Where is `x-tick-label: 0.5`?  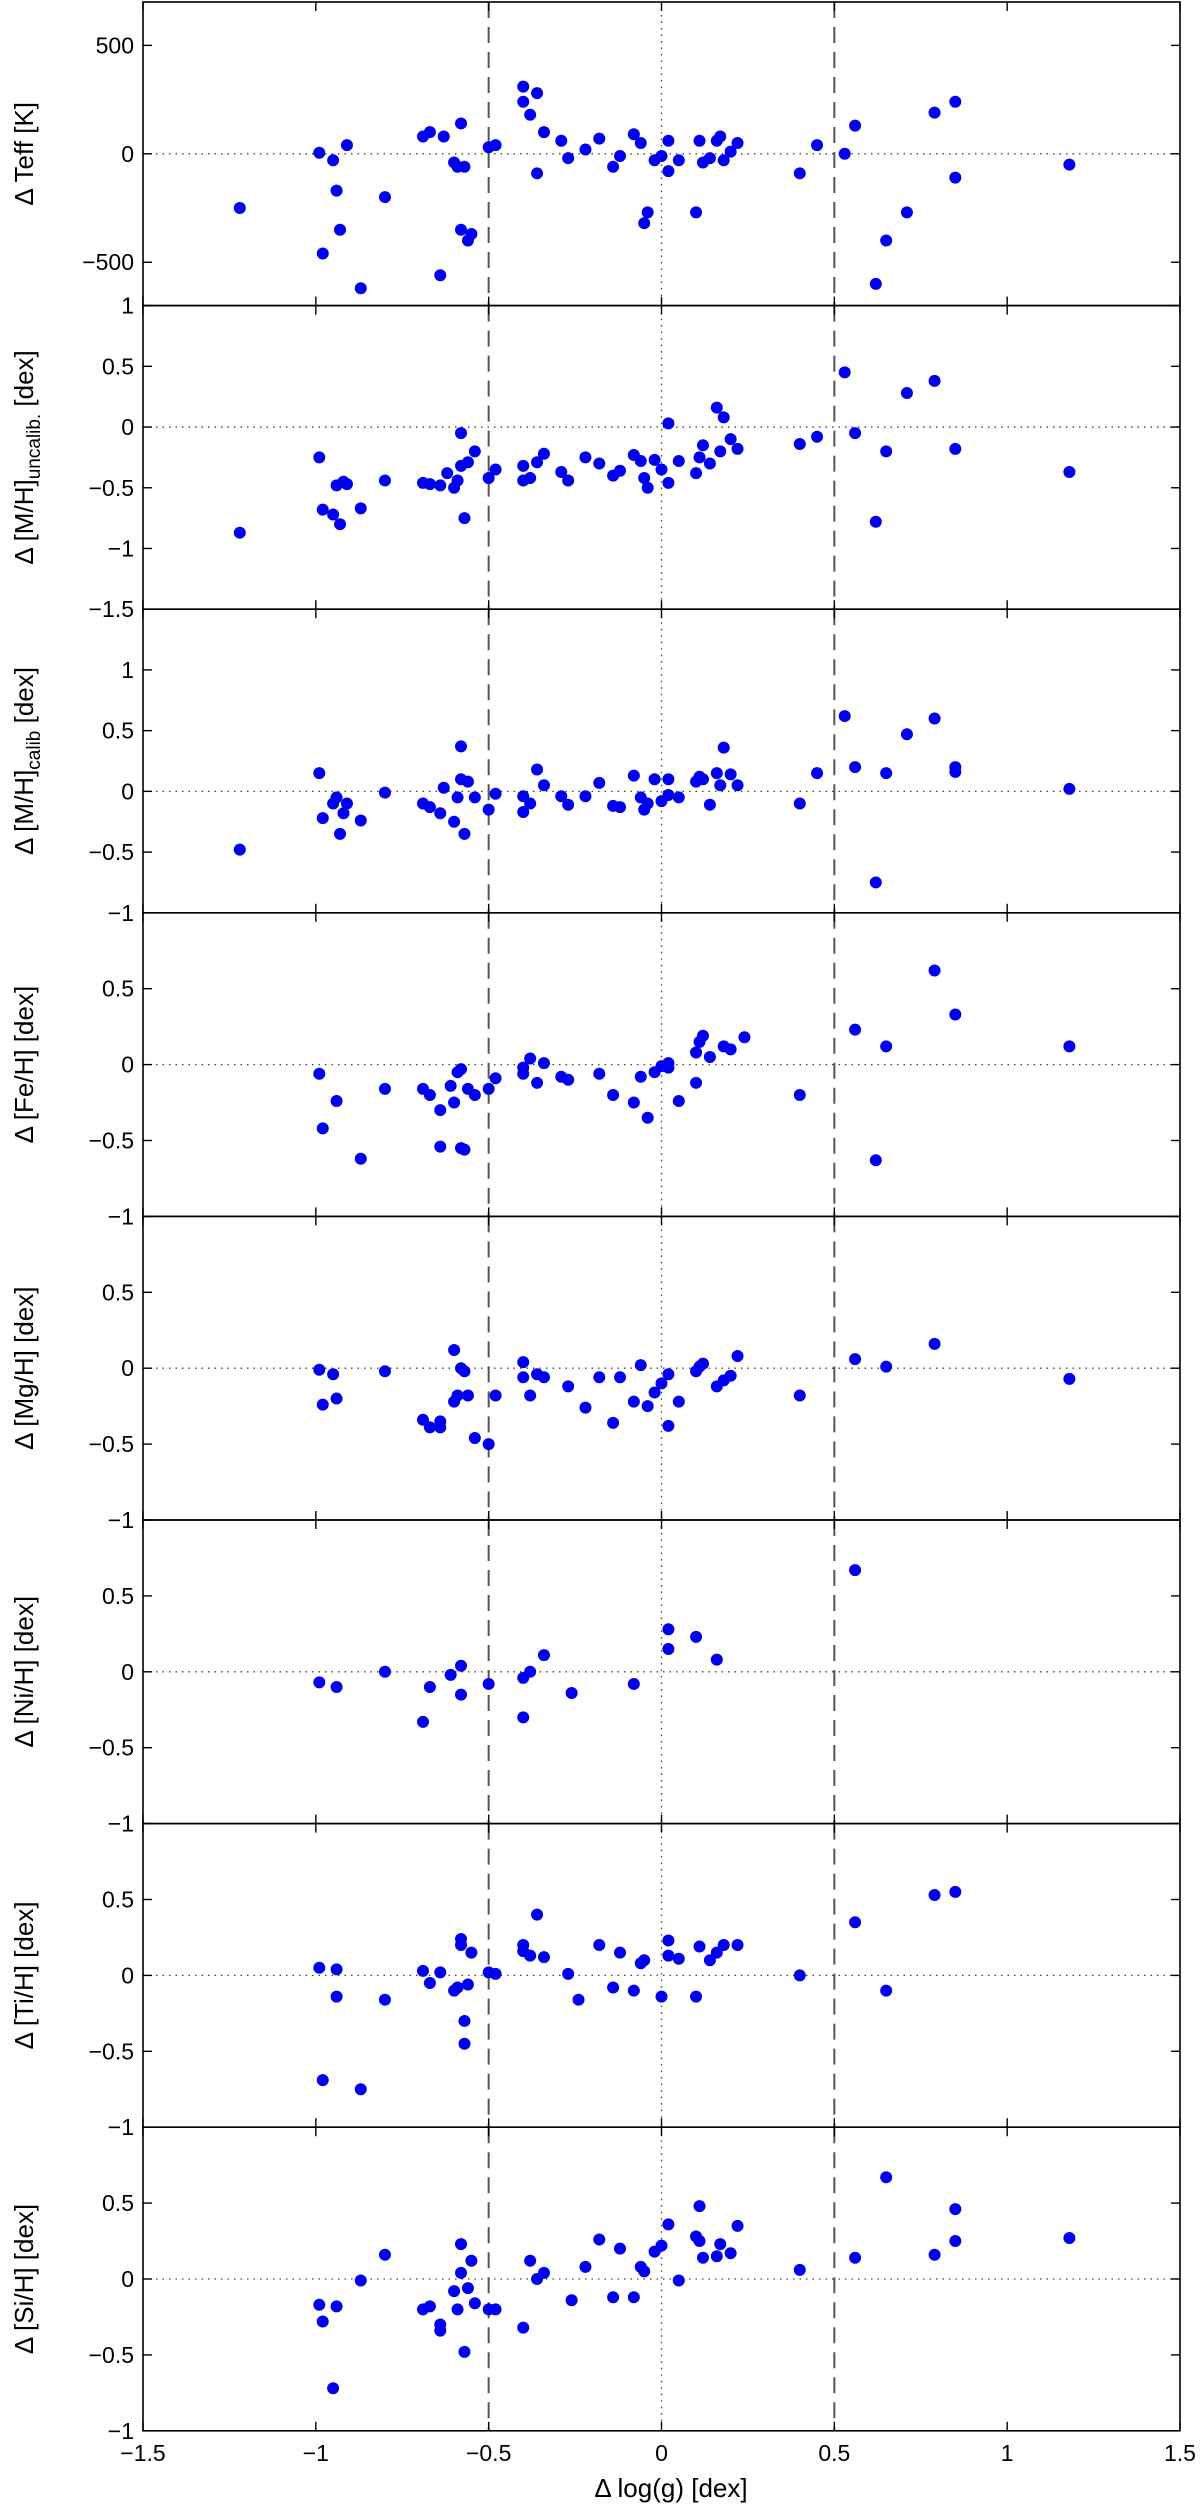 x-tick-label: 0.5 is located at coordinates (834, 2453).